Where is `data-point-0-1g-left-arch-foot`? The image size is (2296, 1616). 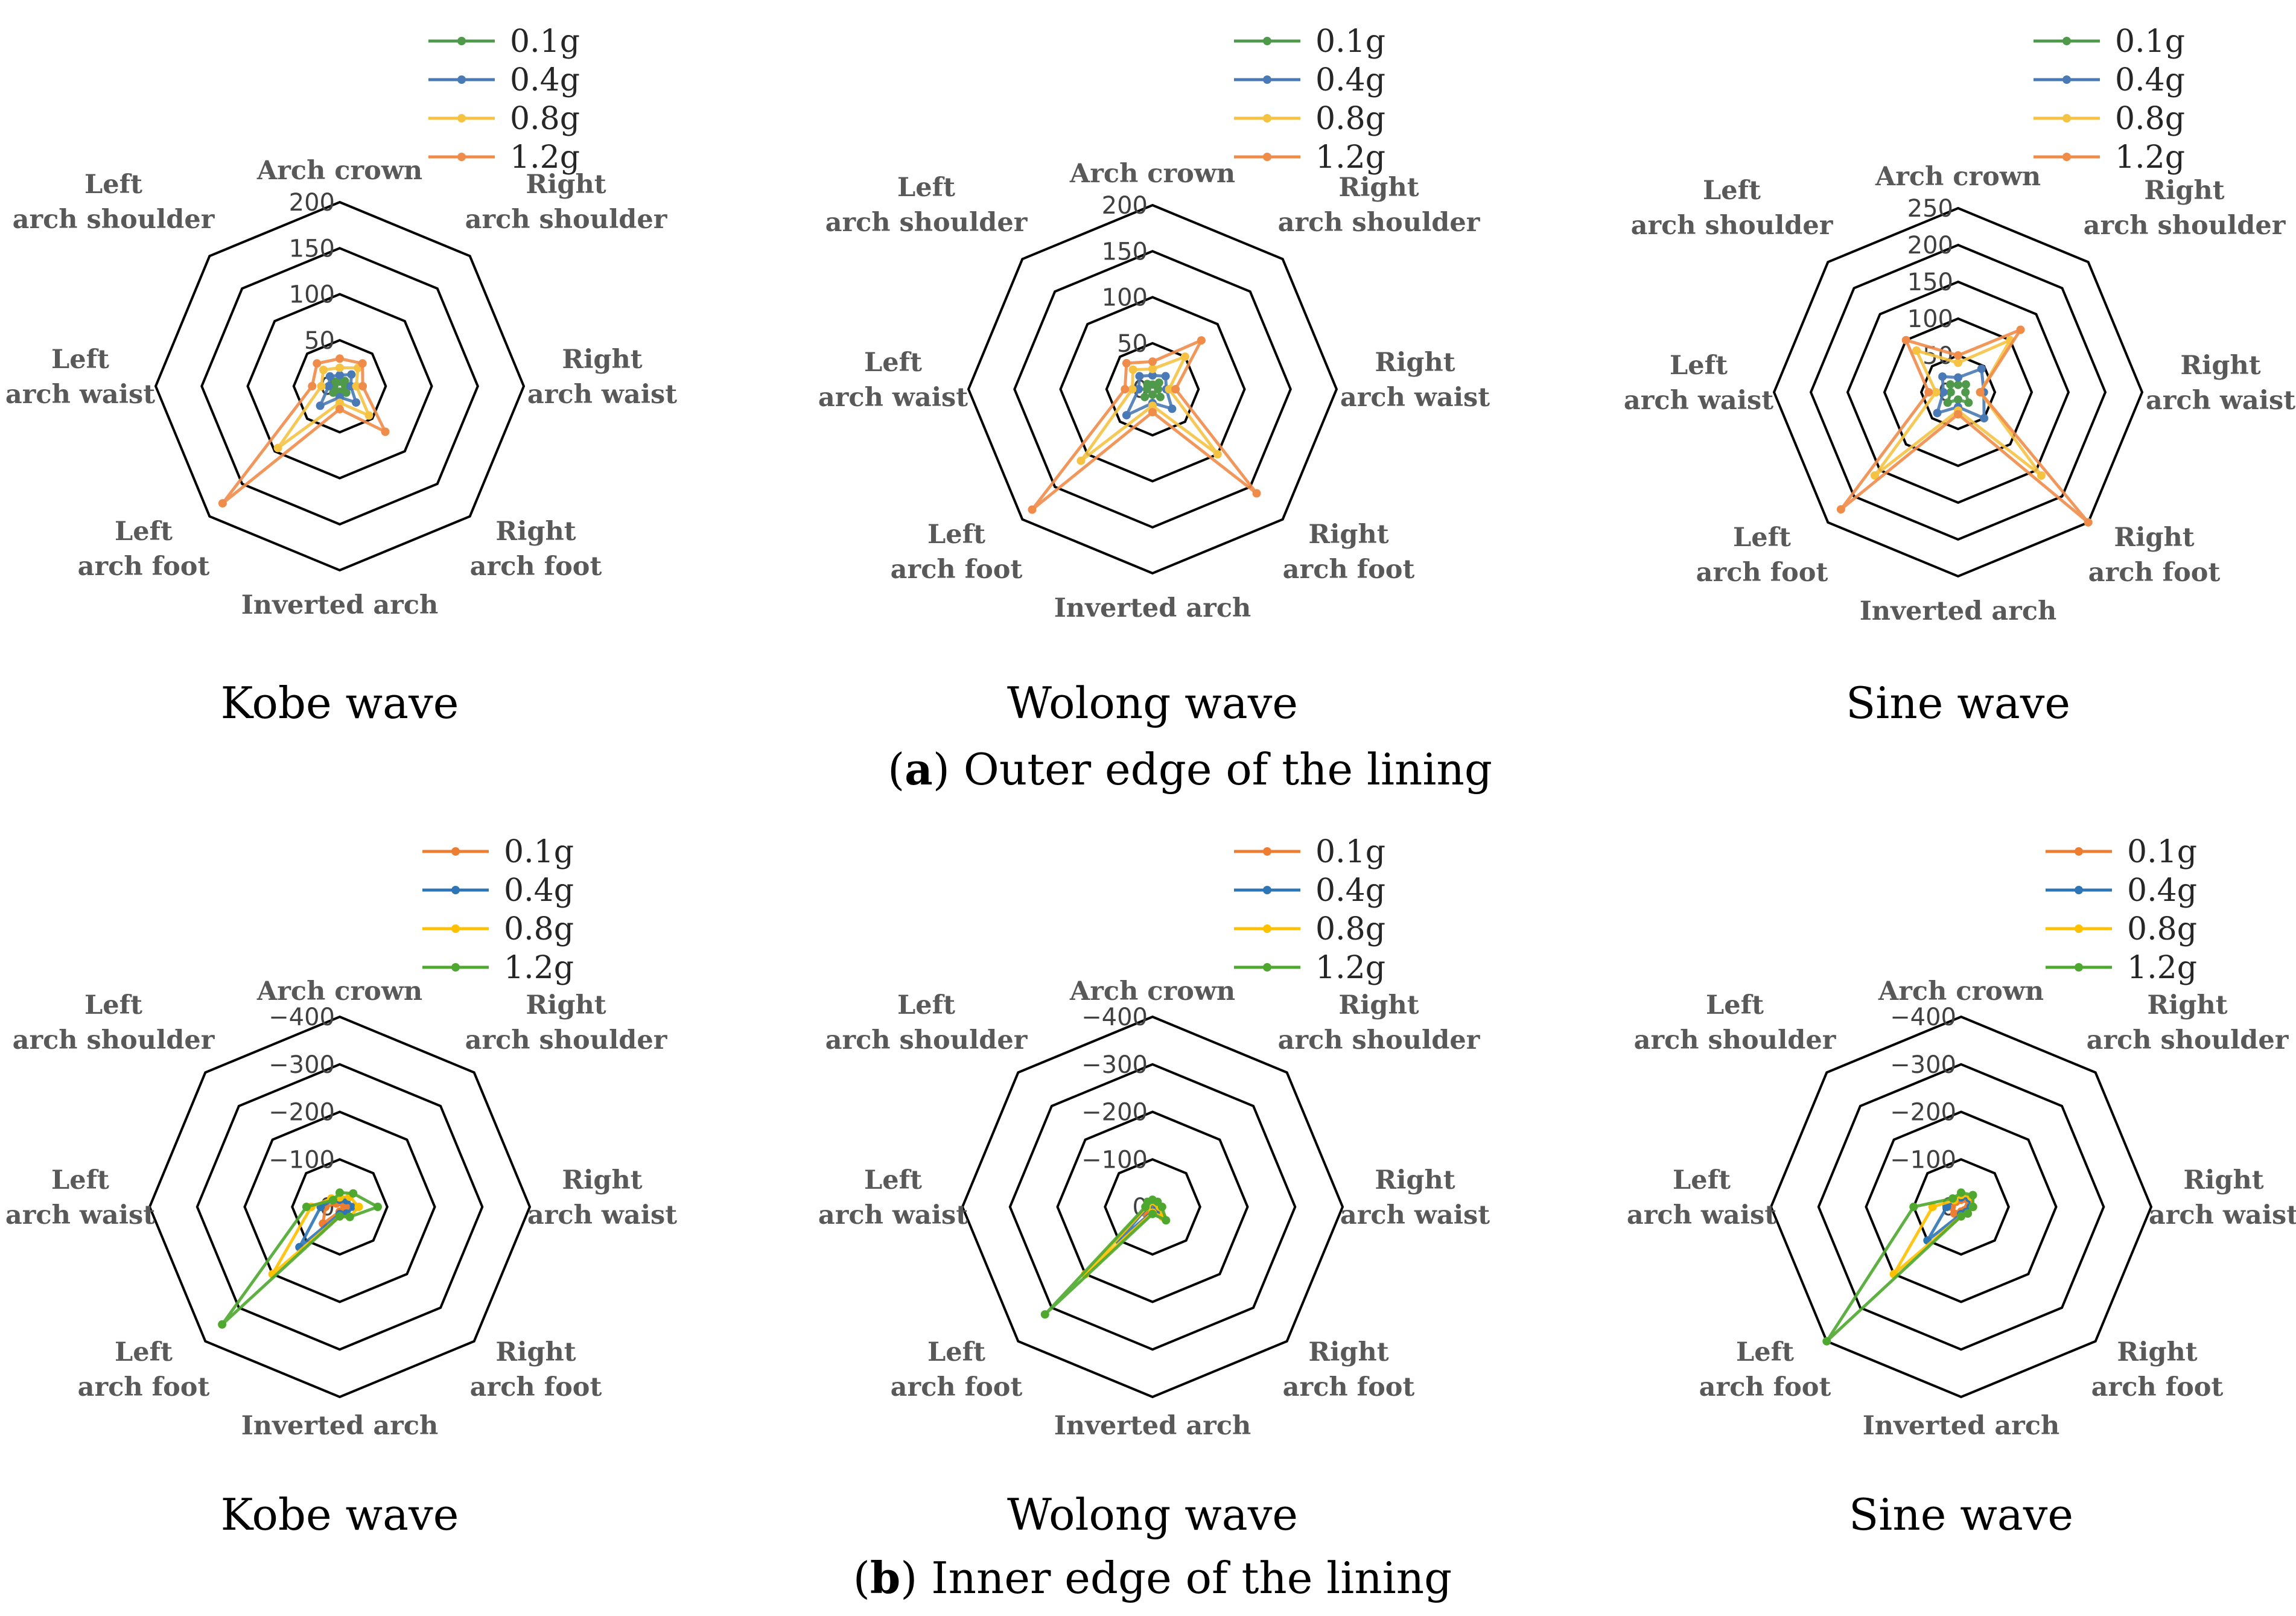
data-point-0-1g-left-arch-foot is located at coordinates (1954, 1213).